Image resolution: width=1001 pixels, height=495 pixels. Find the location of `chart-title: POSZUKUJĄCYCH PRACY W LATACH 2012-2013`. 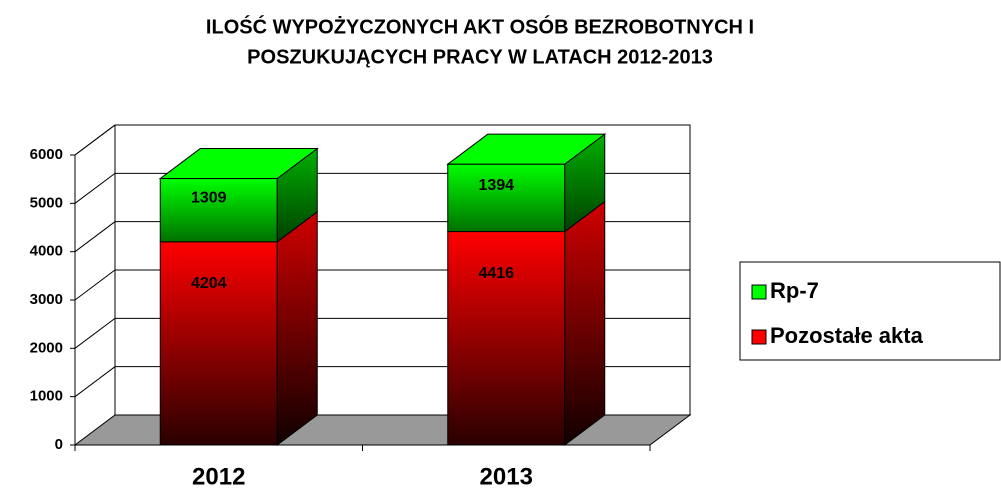

chart-title: POSZUKUJĄCYCH PRACY W LATACH 2012-2013 is located at coordinates (480, 57).